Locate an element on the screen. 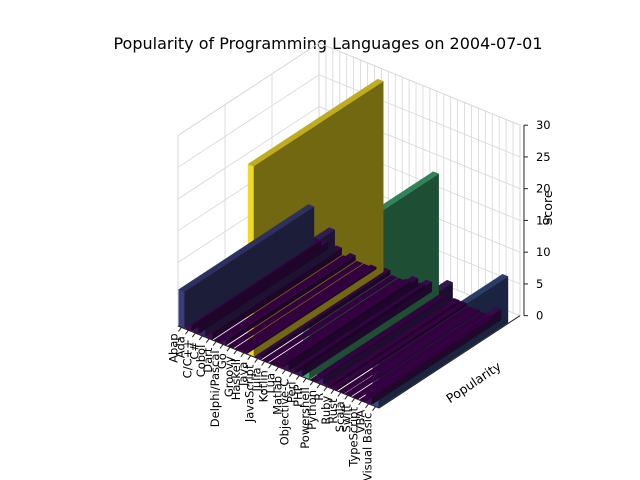 The height and width of the screenshot is (480, 640). x-tick-label: Ada is located at coordinates (180, 347).